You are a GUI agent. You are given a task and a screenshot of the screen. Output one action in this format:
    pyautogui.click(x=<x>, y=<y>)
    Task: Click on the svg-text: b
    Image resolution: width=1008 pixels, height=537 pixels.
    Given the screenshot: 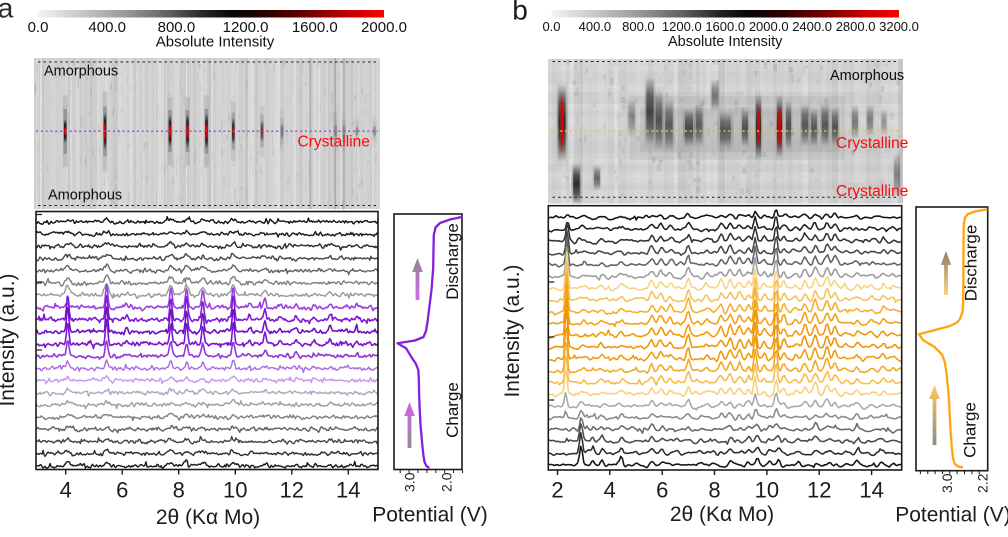 What is the action you would take?
    pyautogui.click(x=520, y=13)
    